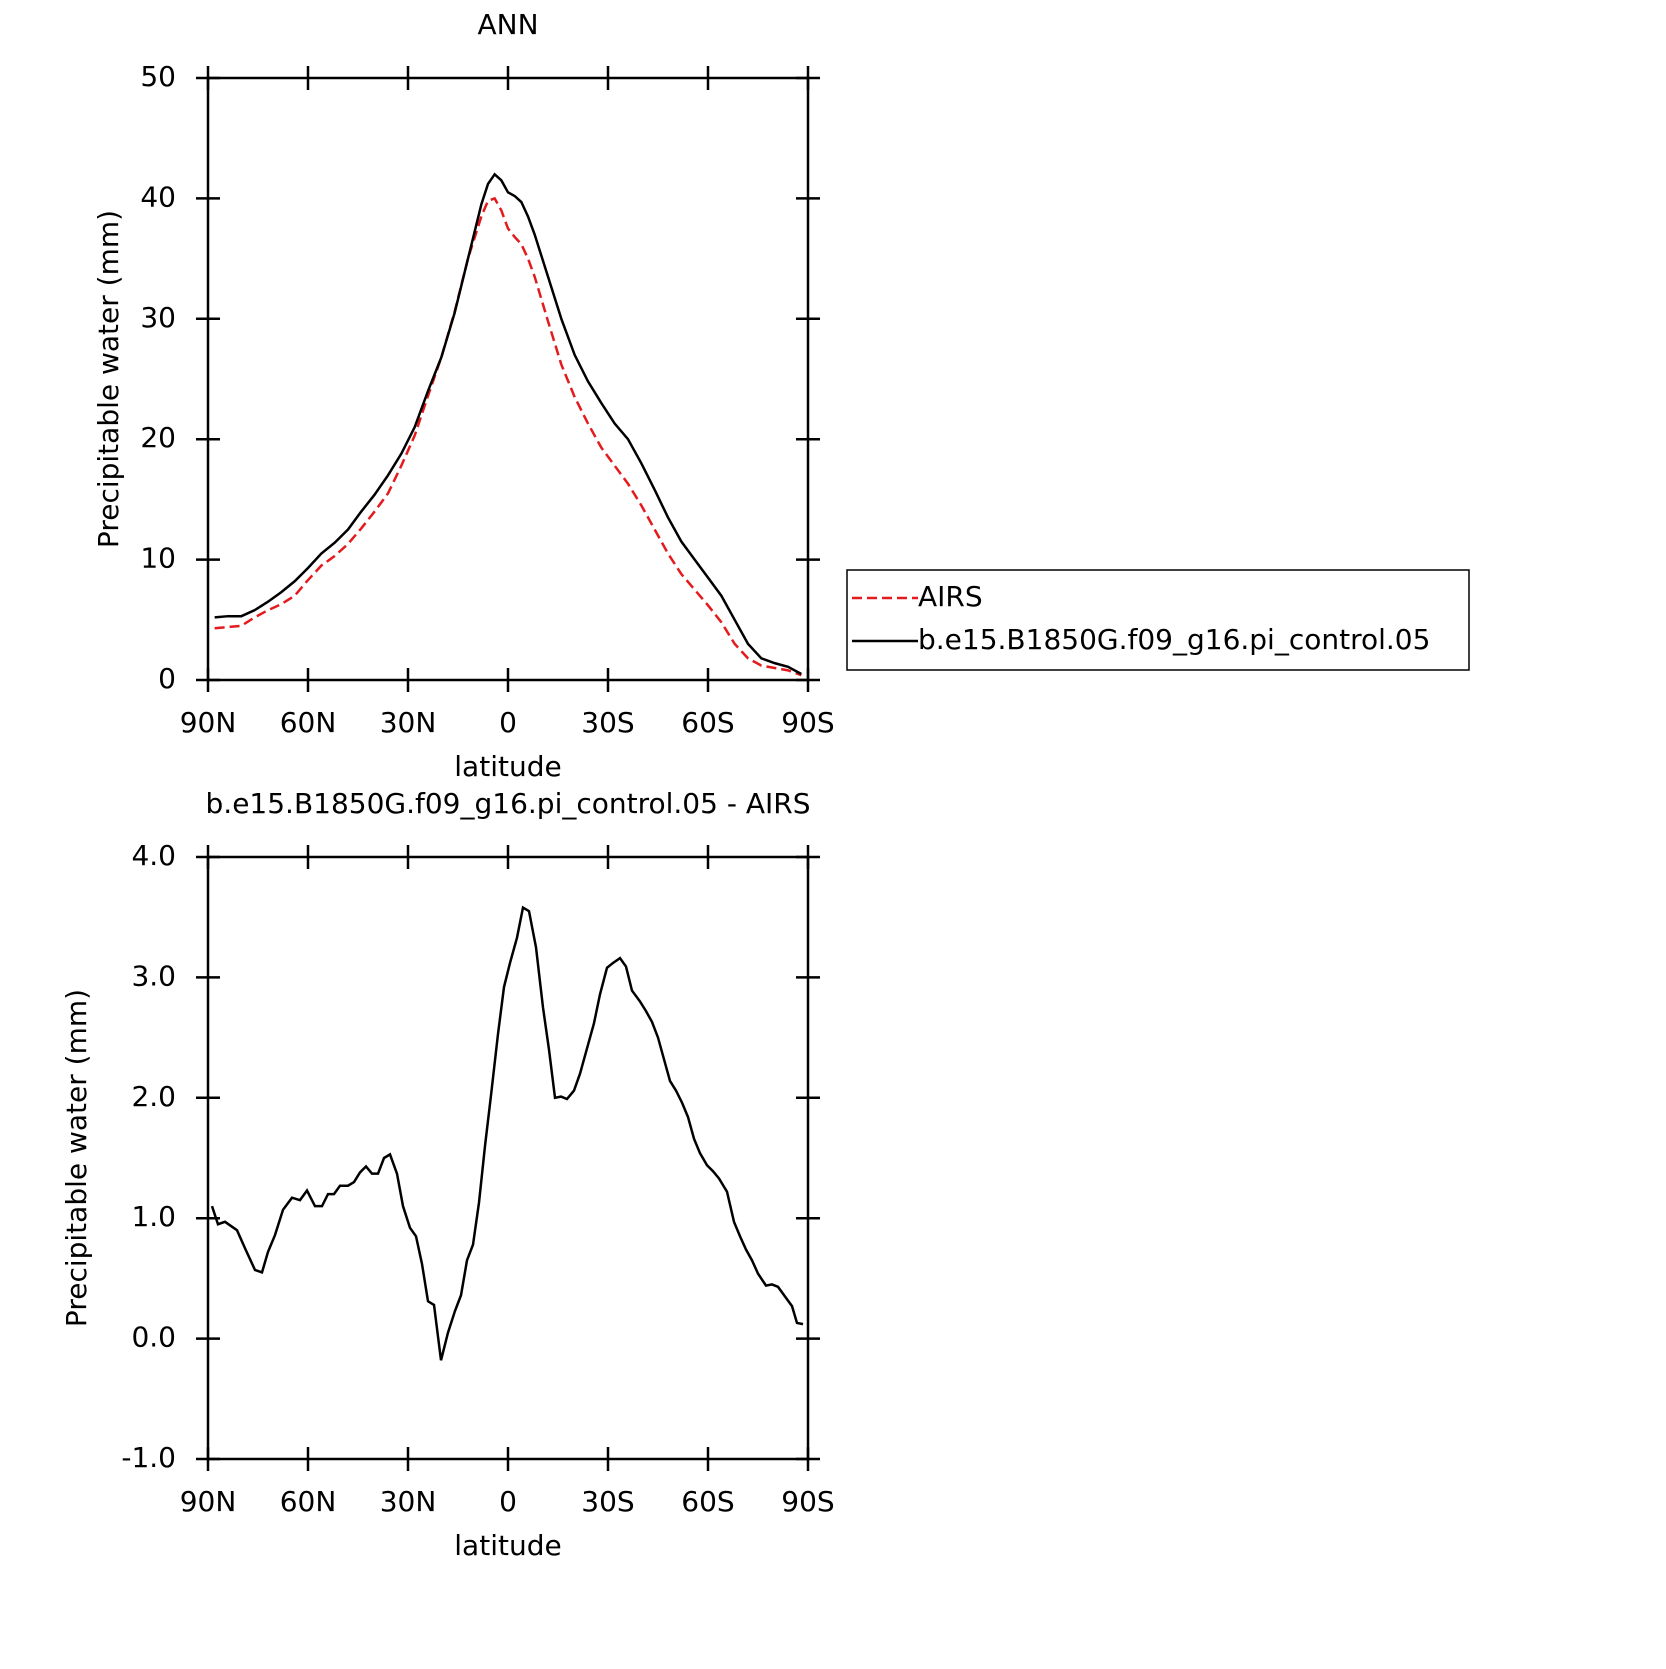 Image resolution: width=1666 pixels, height=1669 pixels. I want to click on y-tick-label: 10, so click(158, 558).